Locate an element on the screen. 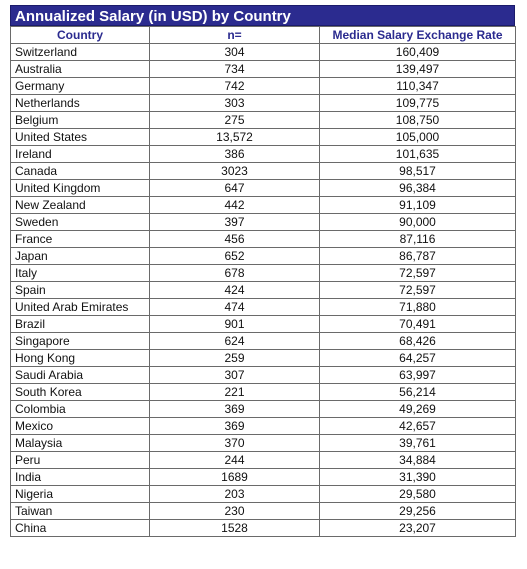  country-cell: China is located at coordinates (80, 528).